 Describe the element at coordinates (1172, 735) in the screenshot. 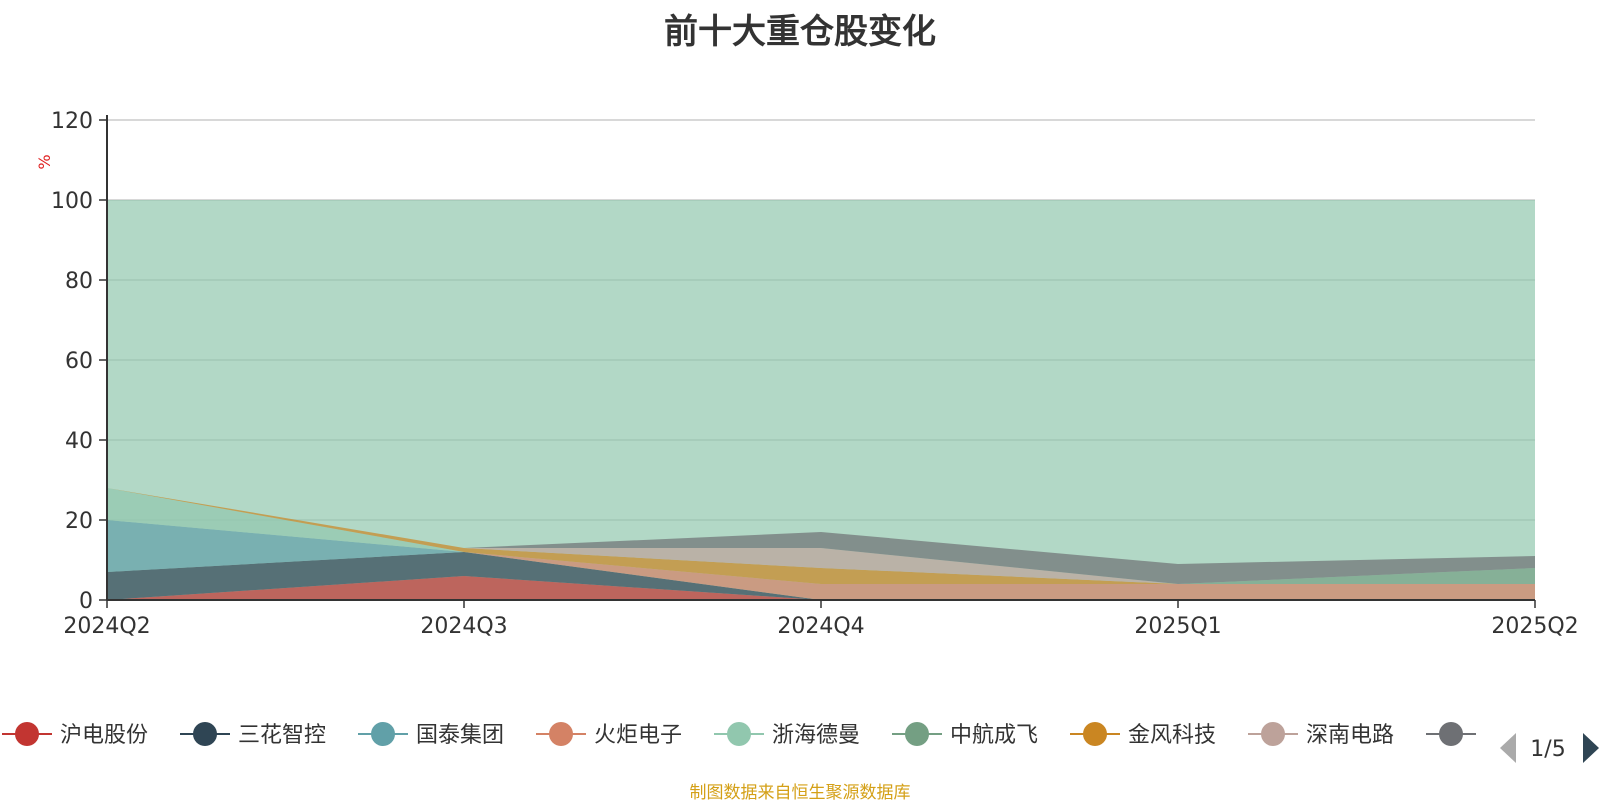

I see `legend-label: 金风科技` at that location.